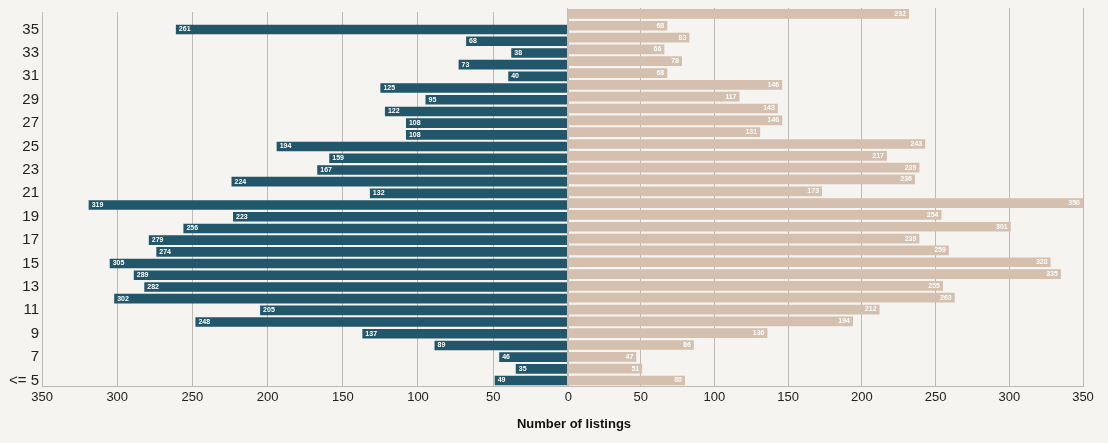  I want to click on x-tick-label: 0, so click(568, 396).